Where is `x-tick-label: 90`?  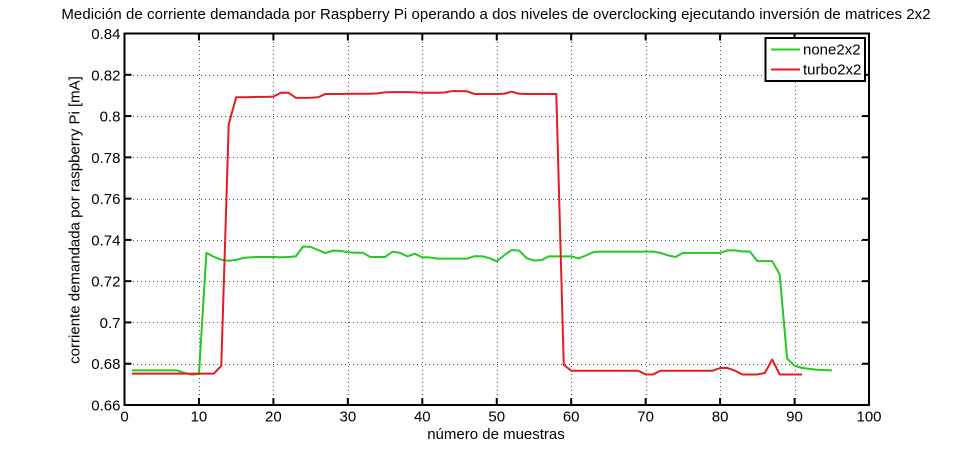
x-tick-label: 90 is located at coordinates (794, 417).